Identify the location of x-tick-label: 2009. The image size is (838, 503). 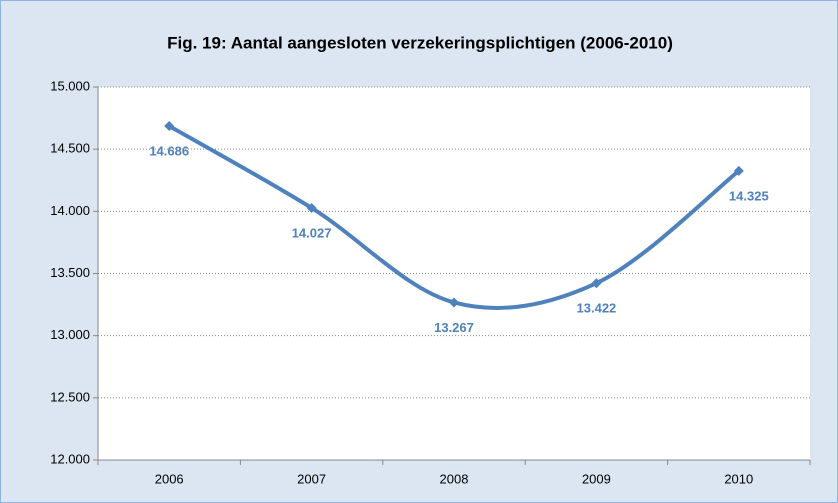
(596, 478).